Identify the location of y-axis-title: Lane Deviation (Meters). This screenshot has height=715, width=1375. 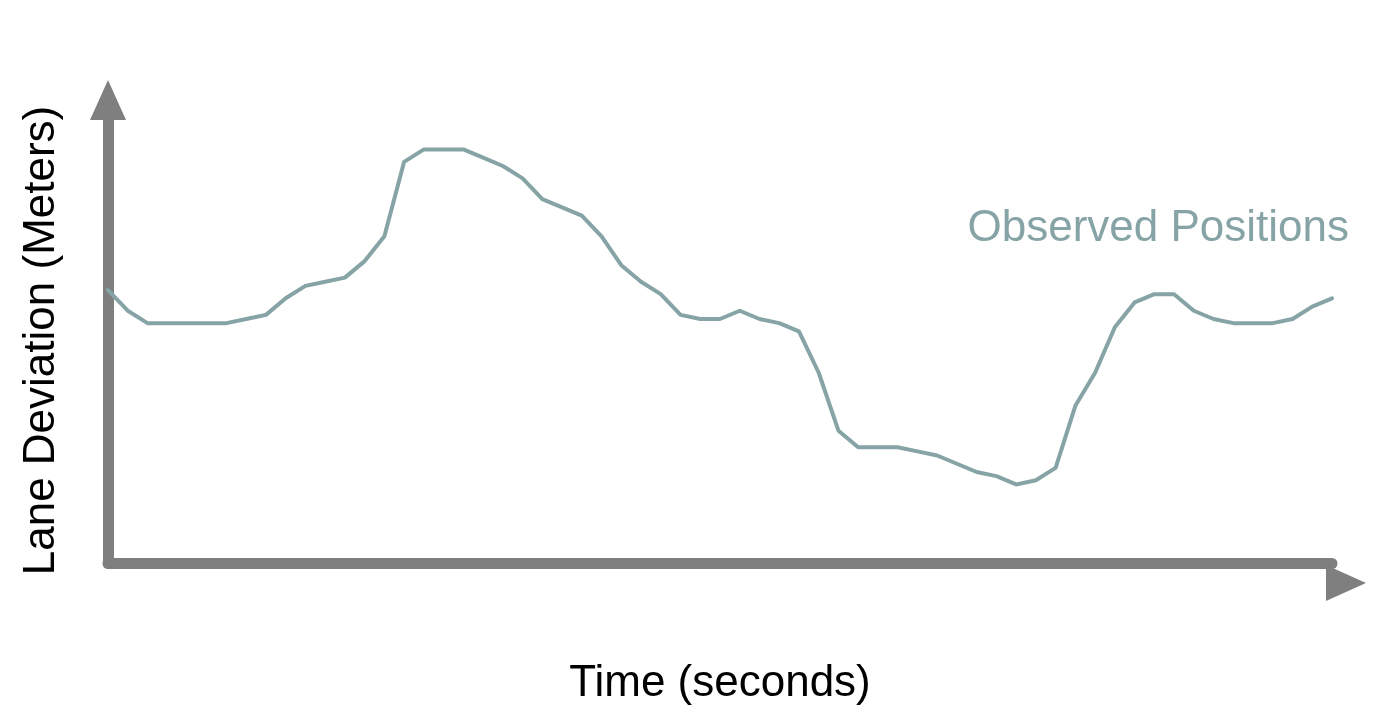
(38, 340).